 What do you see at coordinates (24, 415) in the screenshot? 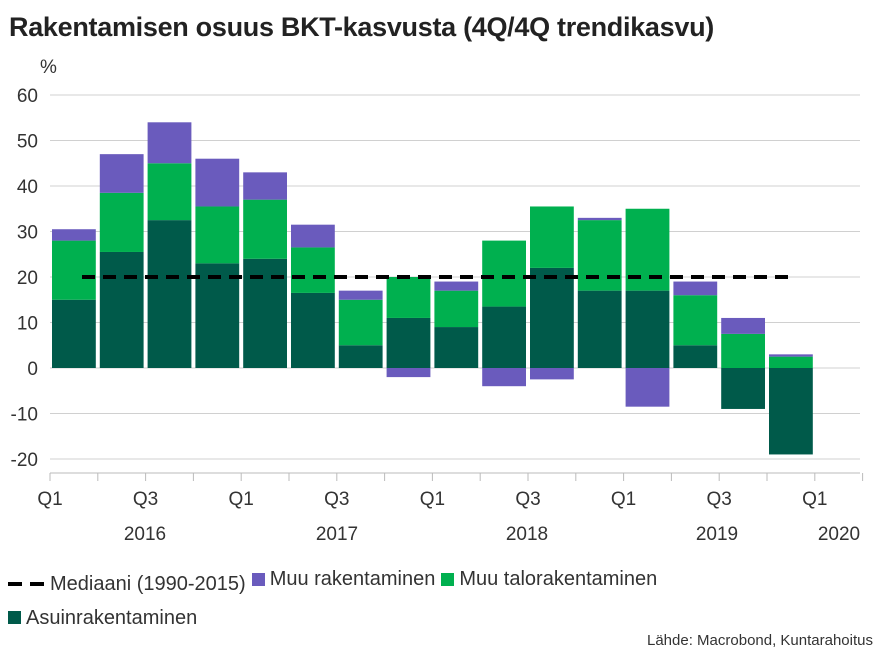
I see `y-tick-label: -10` at bounding box center [24, 415].